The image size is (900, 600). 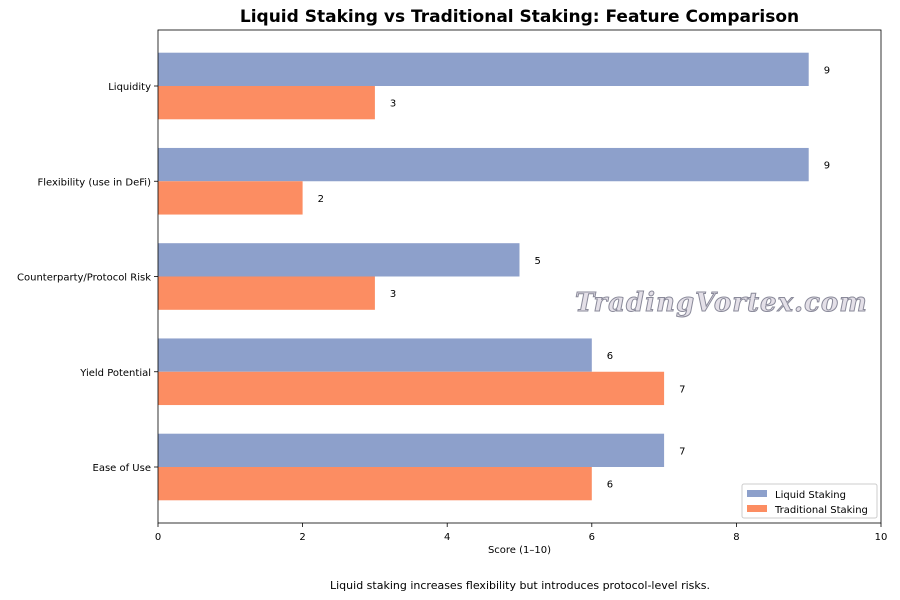 I want to click on x-tick-label: 6, so click(x=592, y=537).